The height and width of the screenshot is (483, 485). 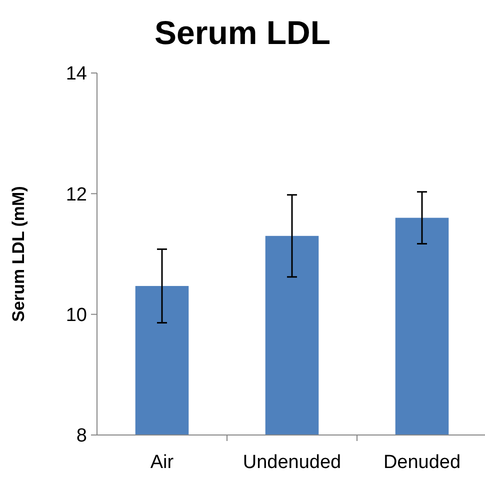 What do you see at coordinates (422, 462) in the screenshot?
I see `x-tick-label: Denuded` at bounding box center [422, 462].